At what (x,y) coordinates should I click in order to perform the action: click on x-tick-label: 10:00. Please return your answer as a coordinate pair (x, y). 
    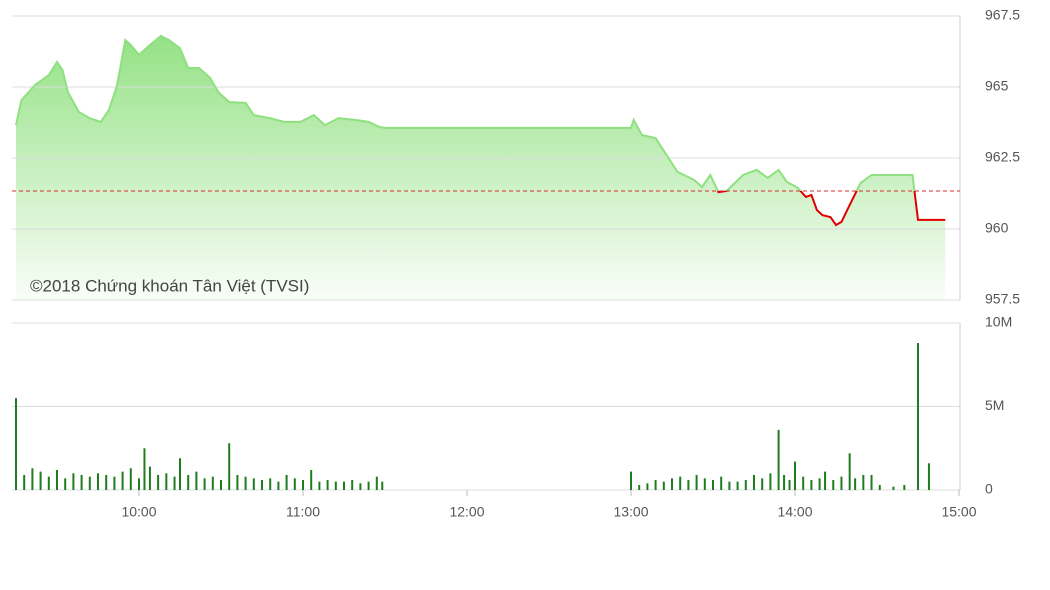
    Looking at the image, I should click on (138, 512).